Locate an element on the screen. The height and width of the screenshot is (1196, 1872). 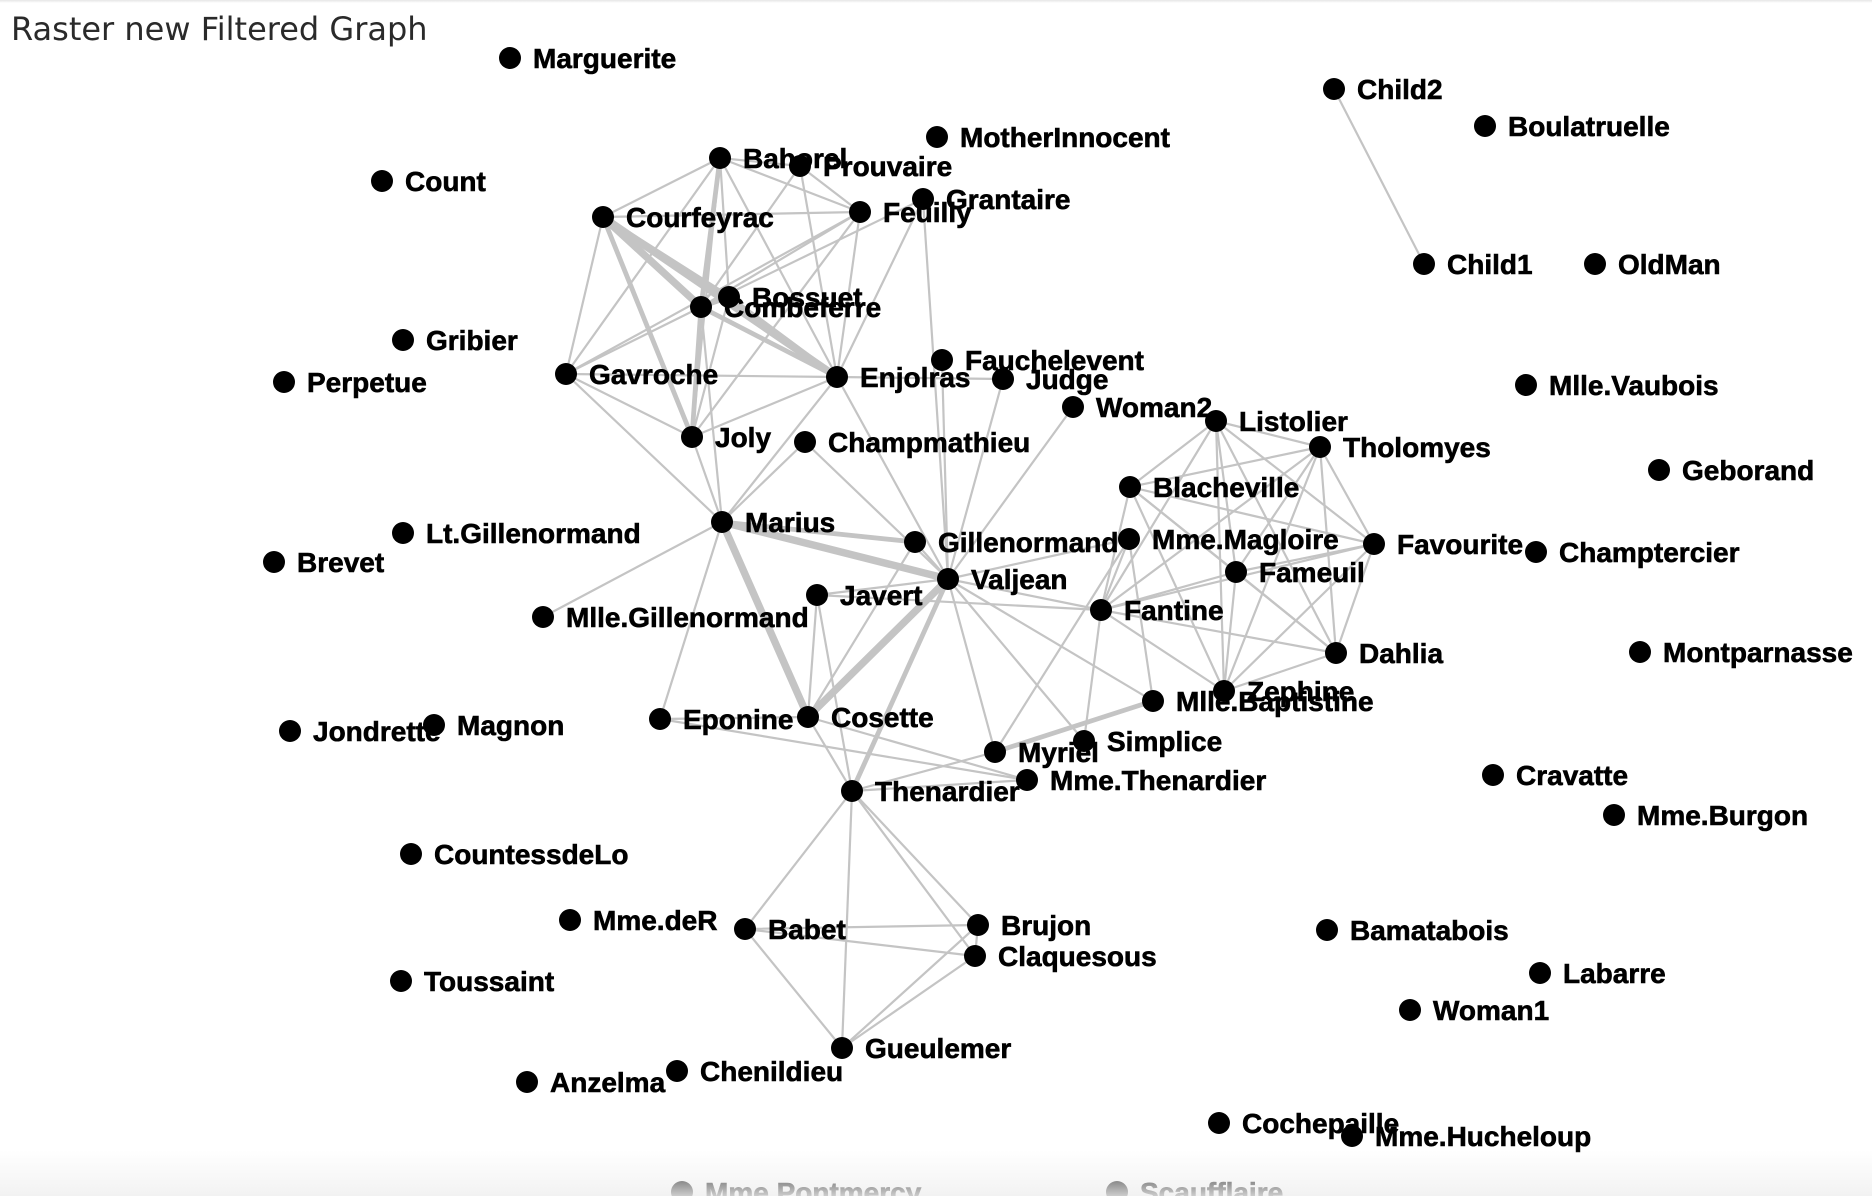
graph-node: Jondrette is located at coordinates (360, 731).